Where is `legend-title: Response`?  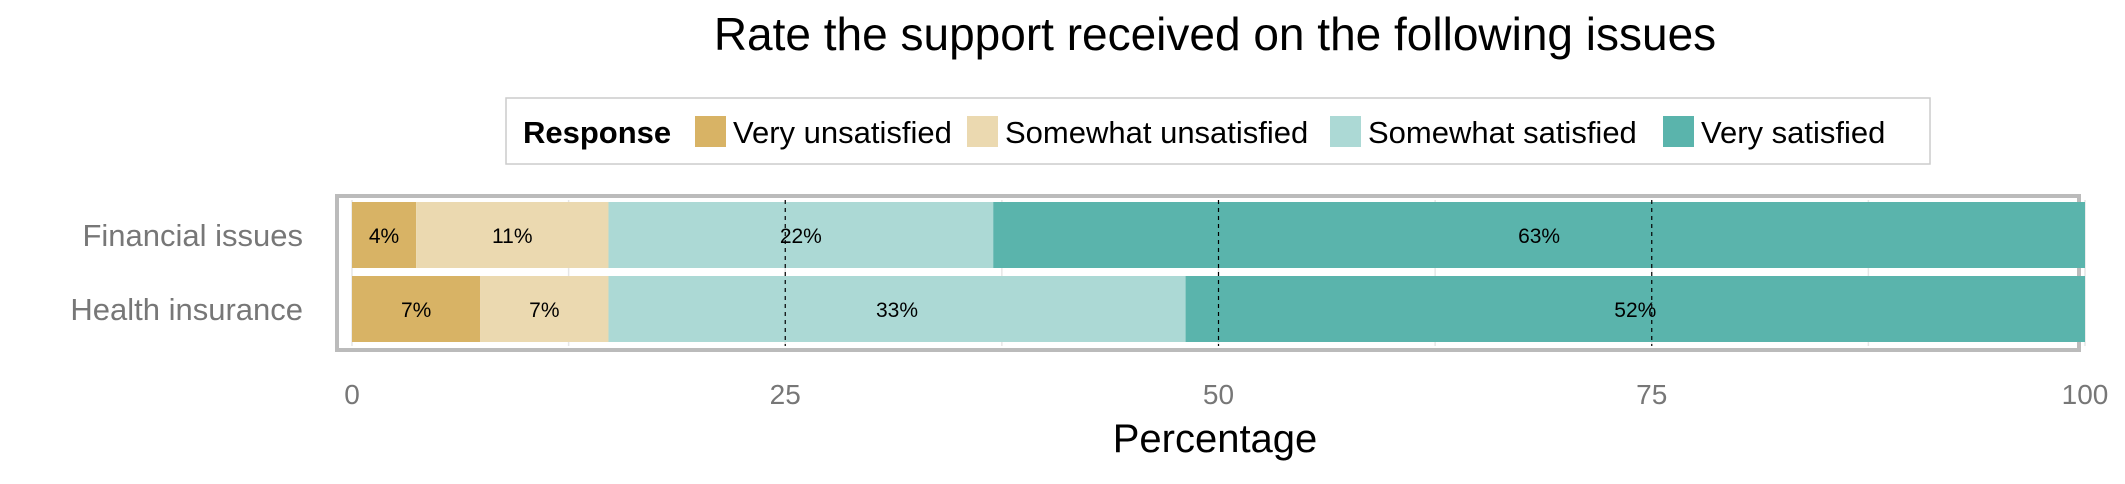
legend-title: Response is located at coordinates (597, 132).